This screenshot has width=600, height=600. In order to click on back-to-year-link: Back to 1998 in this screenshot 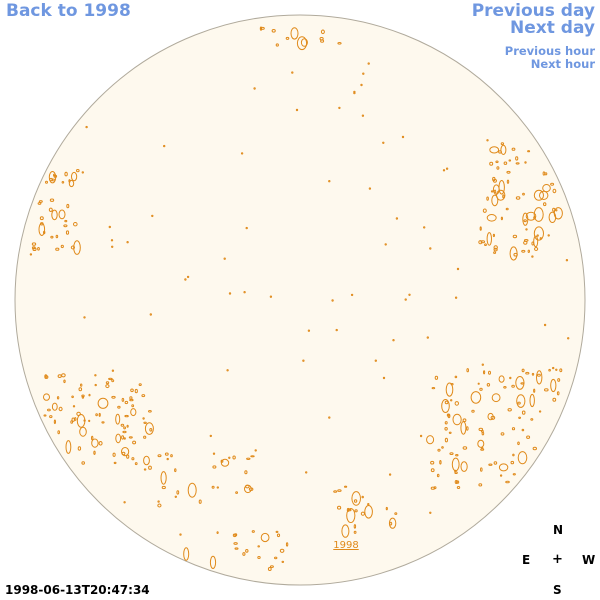, I will do `click(68, 11)`.